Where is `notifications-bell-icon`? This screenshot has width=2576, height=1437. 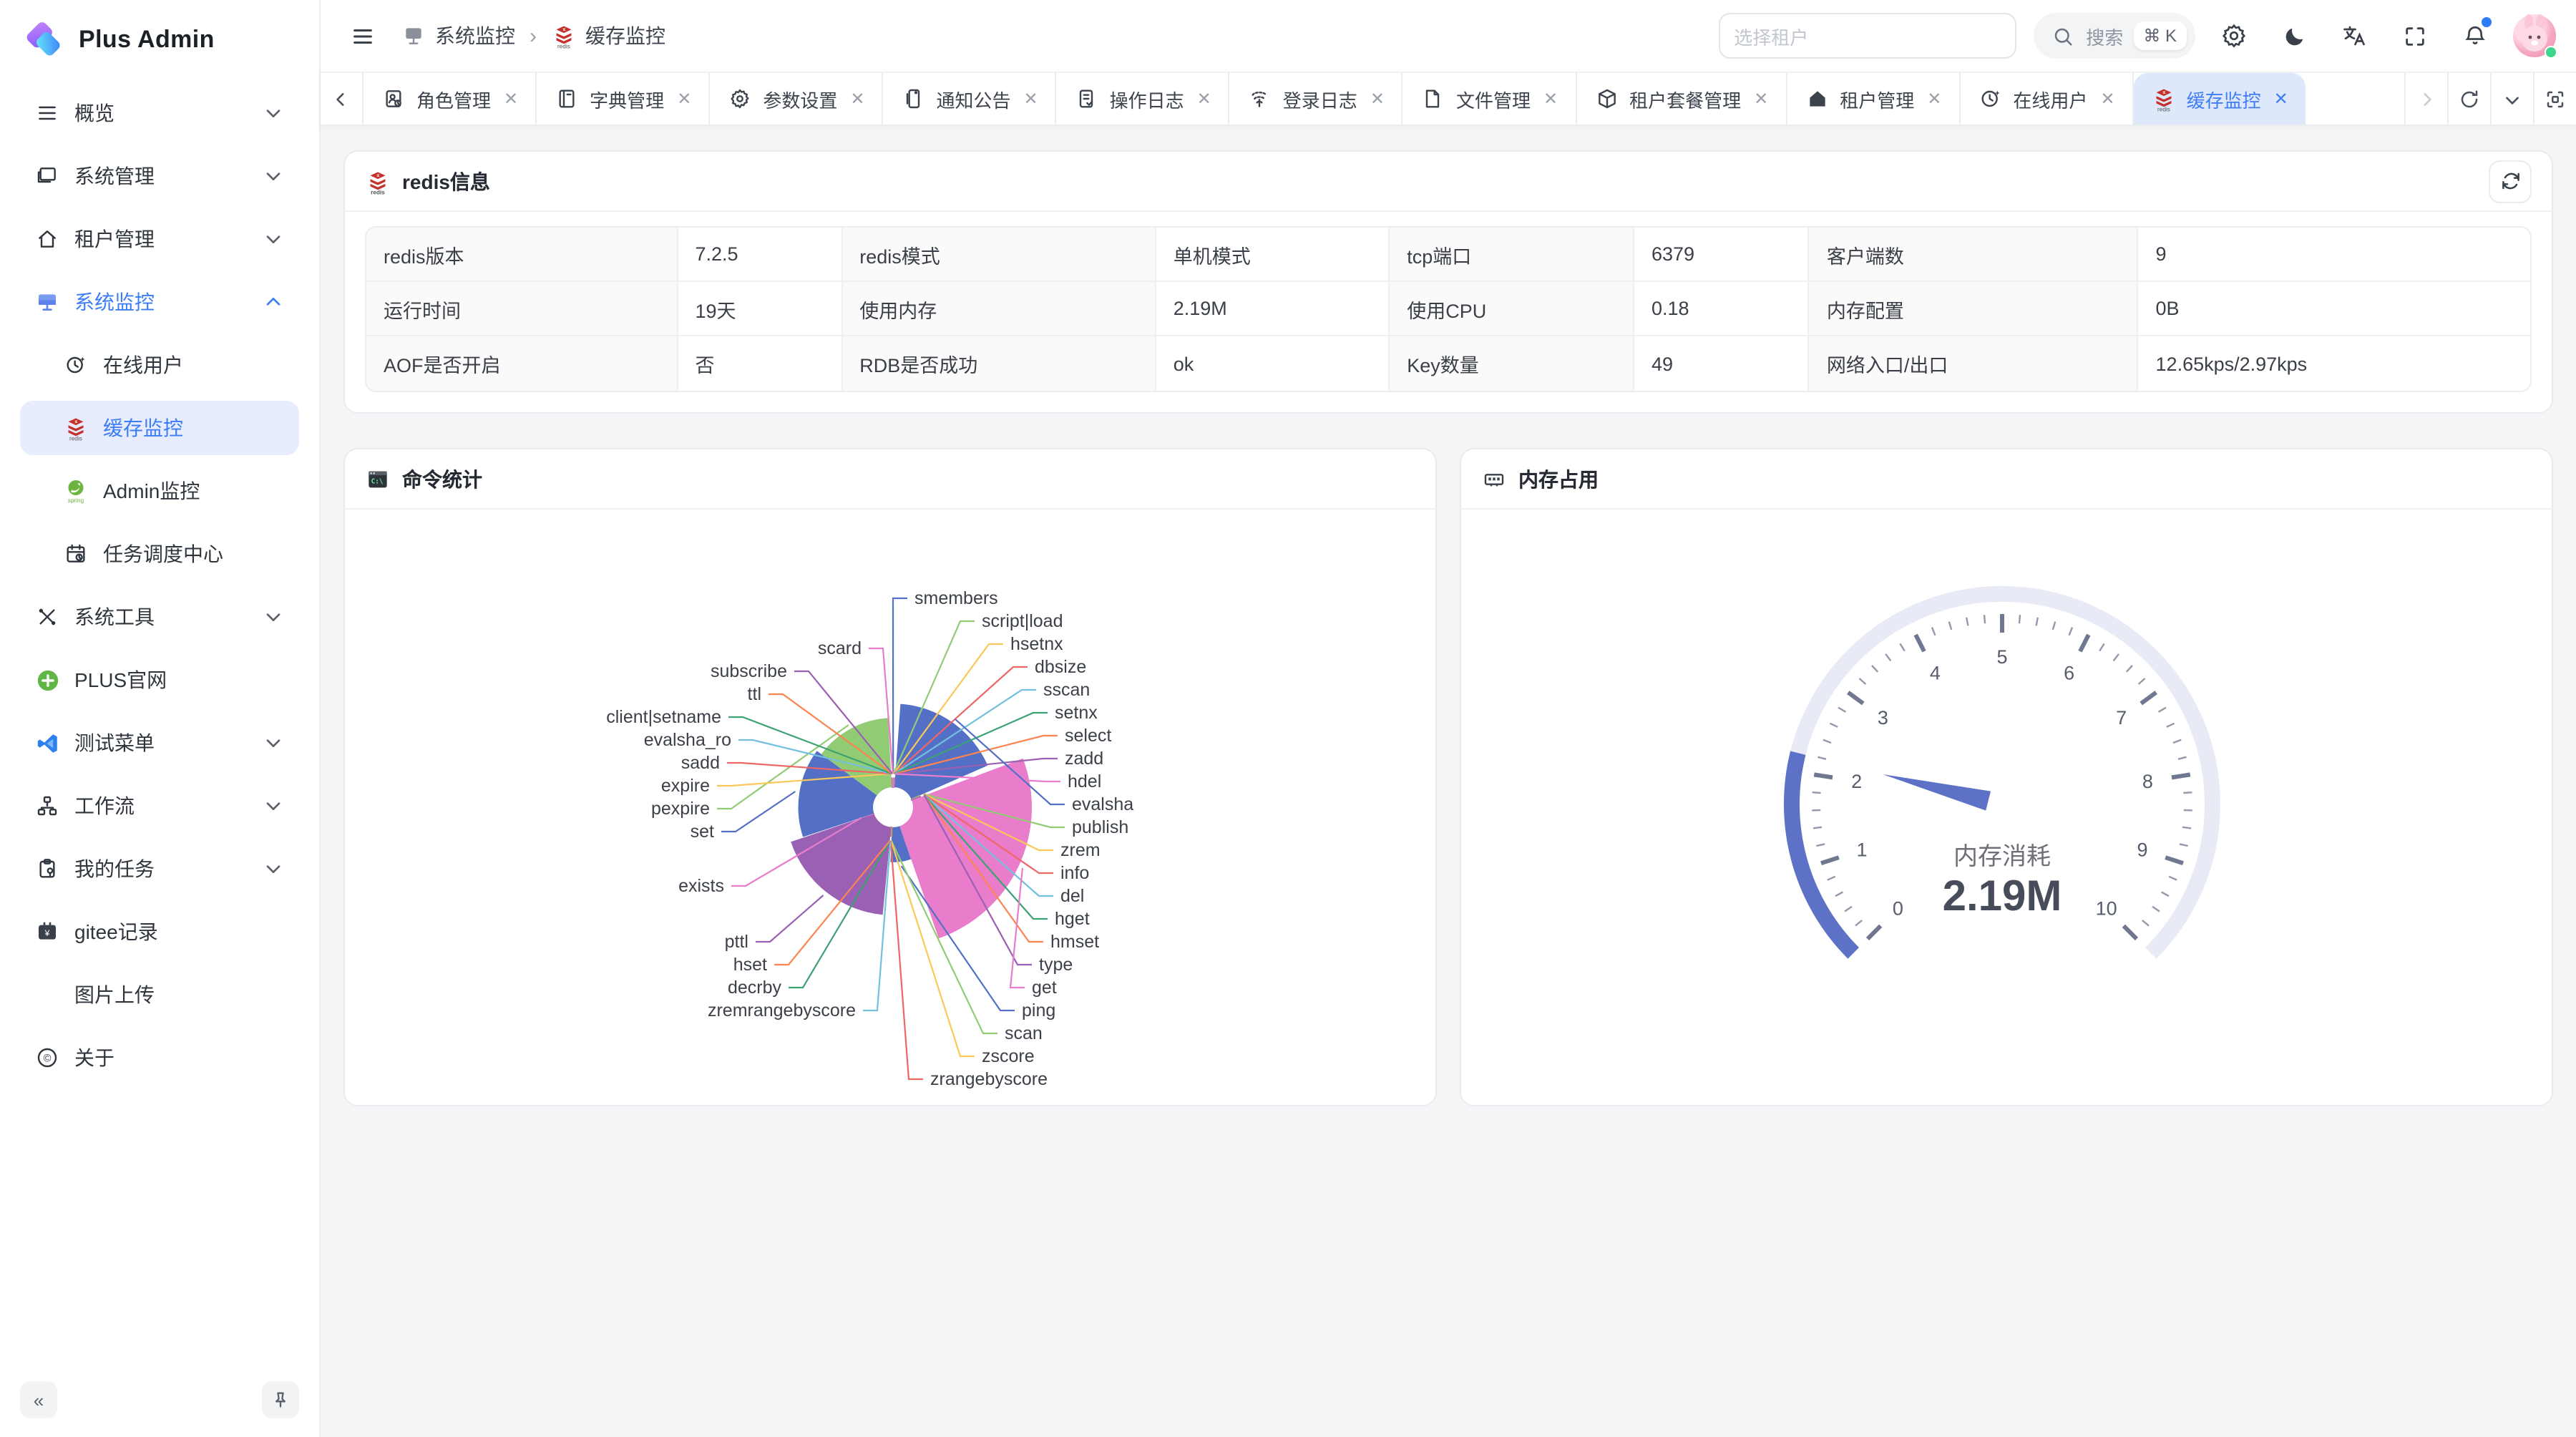
notifications-bell-icon is located at coordinates (2474, 35).